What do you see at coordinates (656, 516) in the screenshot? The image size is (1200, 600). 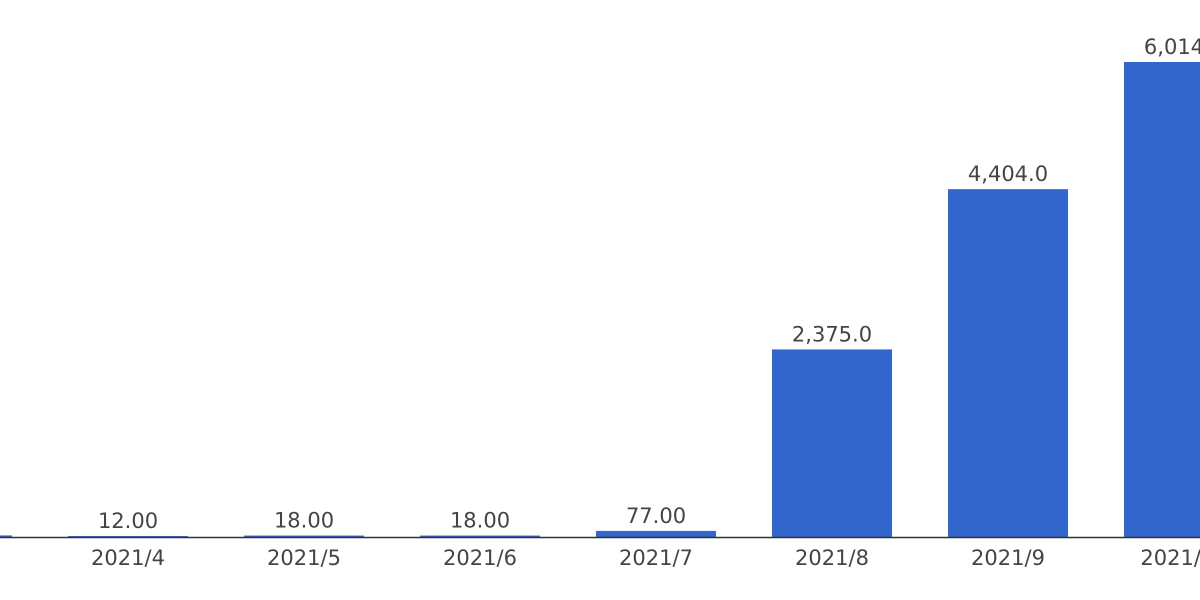 I see `value-label: 77.00` at bounding box center [656, 516].